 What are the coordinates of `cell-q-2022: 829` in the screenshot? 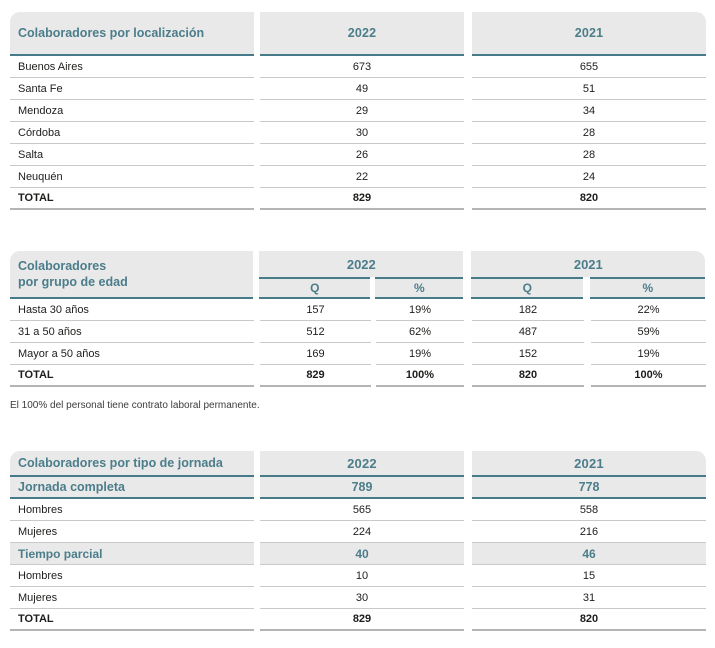 It's located at (315, 376).